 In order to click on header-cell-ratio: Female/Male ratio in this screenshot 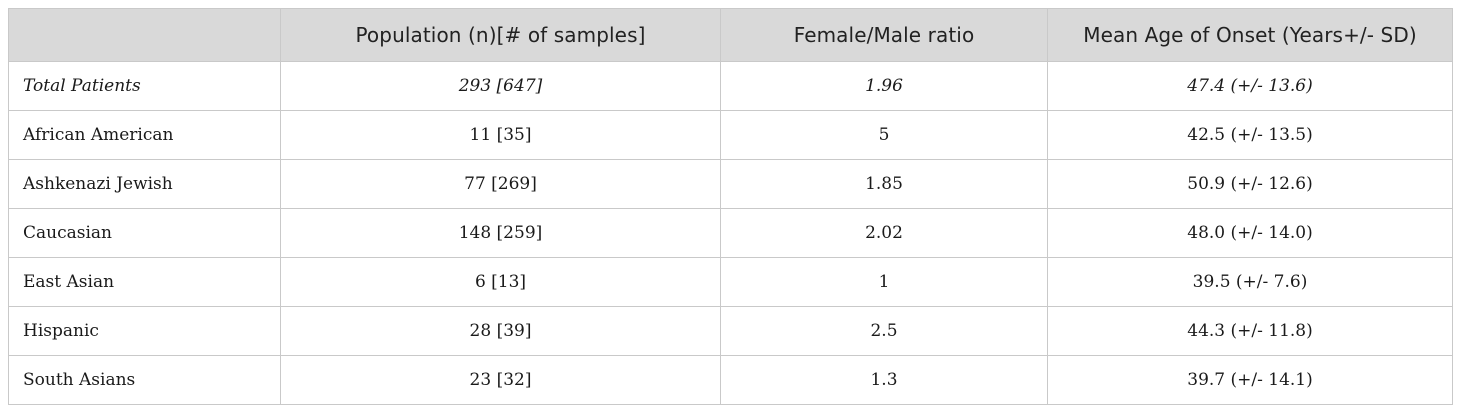, I will do `click(884, 35)`.